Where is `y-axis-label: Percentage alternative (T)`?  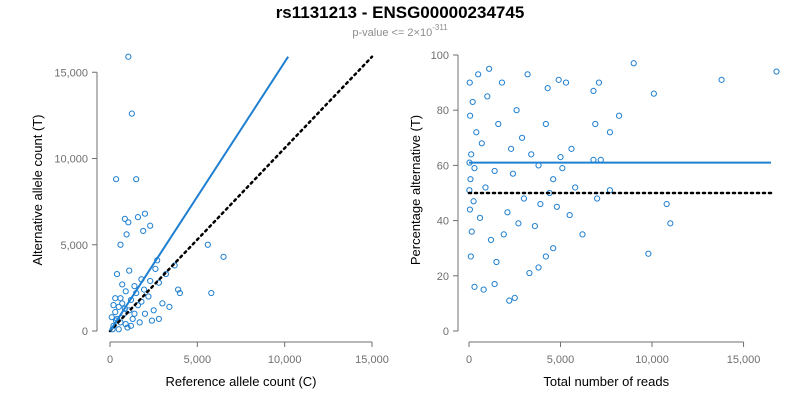
y-axis-label: Percentage alternative (T) is located at coordinates (415, 190).